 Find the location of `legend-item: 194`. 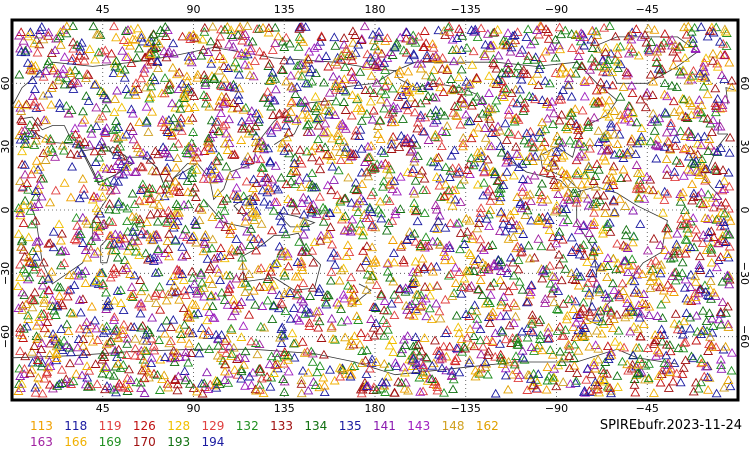

legend-item: 194 is located at coordinates (213, 442).